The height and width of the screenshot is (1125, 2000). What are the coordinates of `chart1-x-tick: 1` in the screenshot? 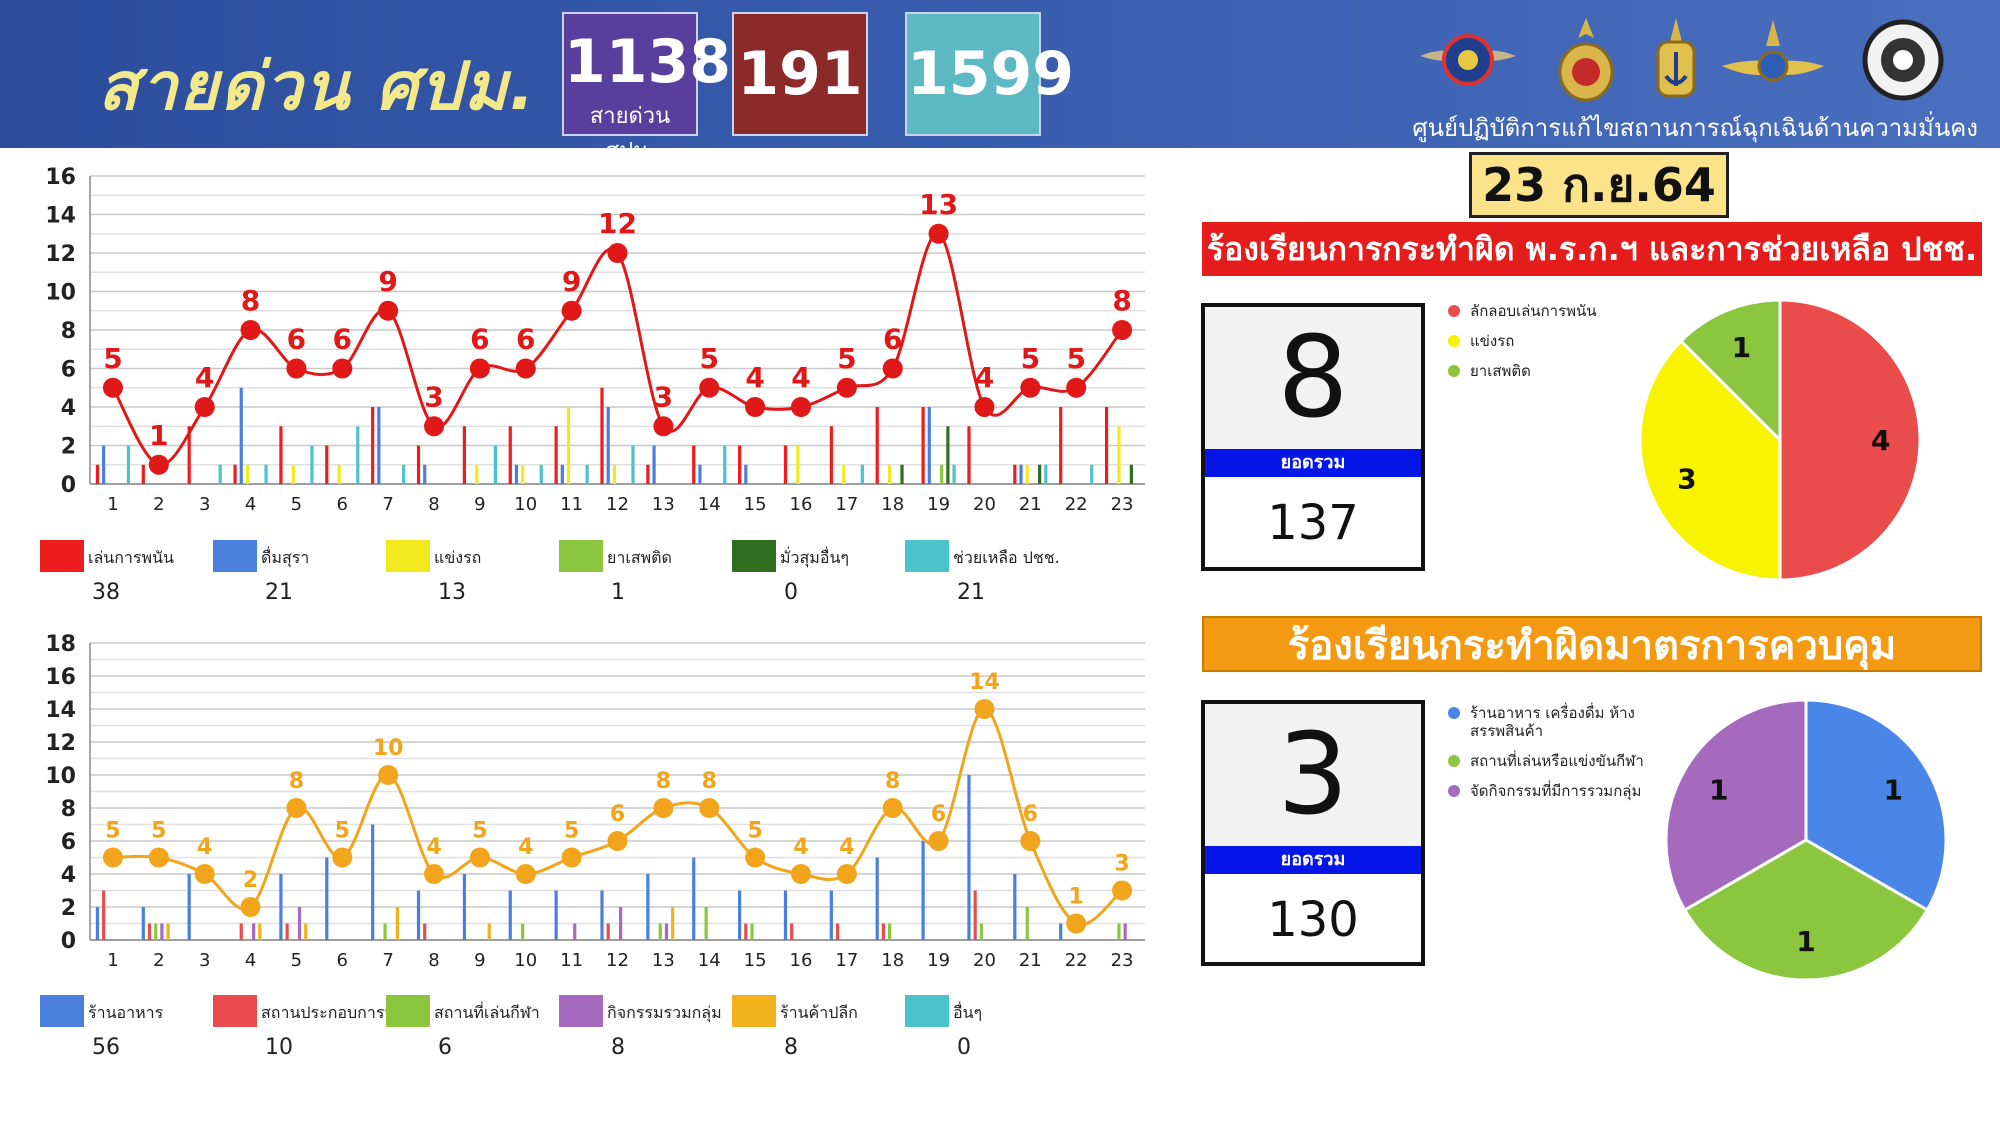 It's located at (112, 504).